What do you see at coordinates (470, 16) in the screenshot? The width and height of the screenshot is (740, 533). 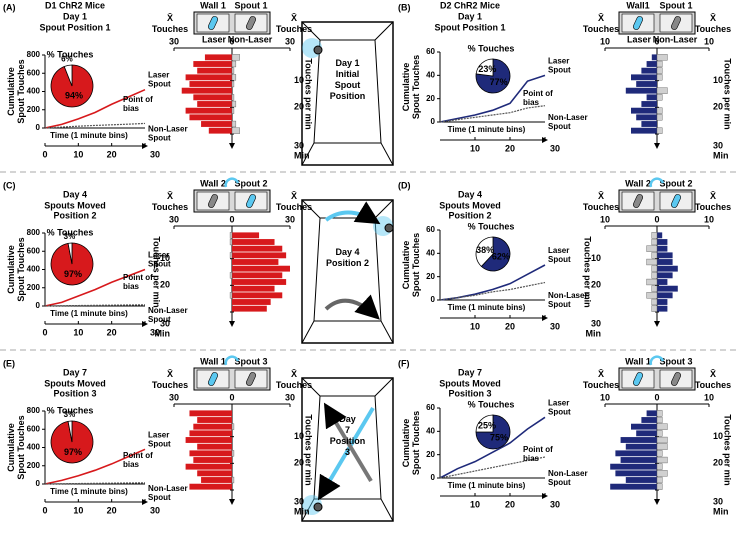 I see `day-label: Day 1` at bounding box center [470, 16].